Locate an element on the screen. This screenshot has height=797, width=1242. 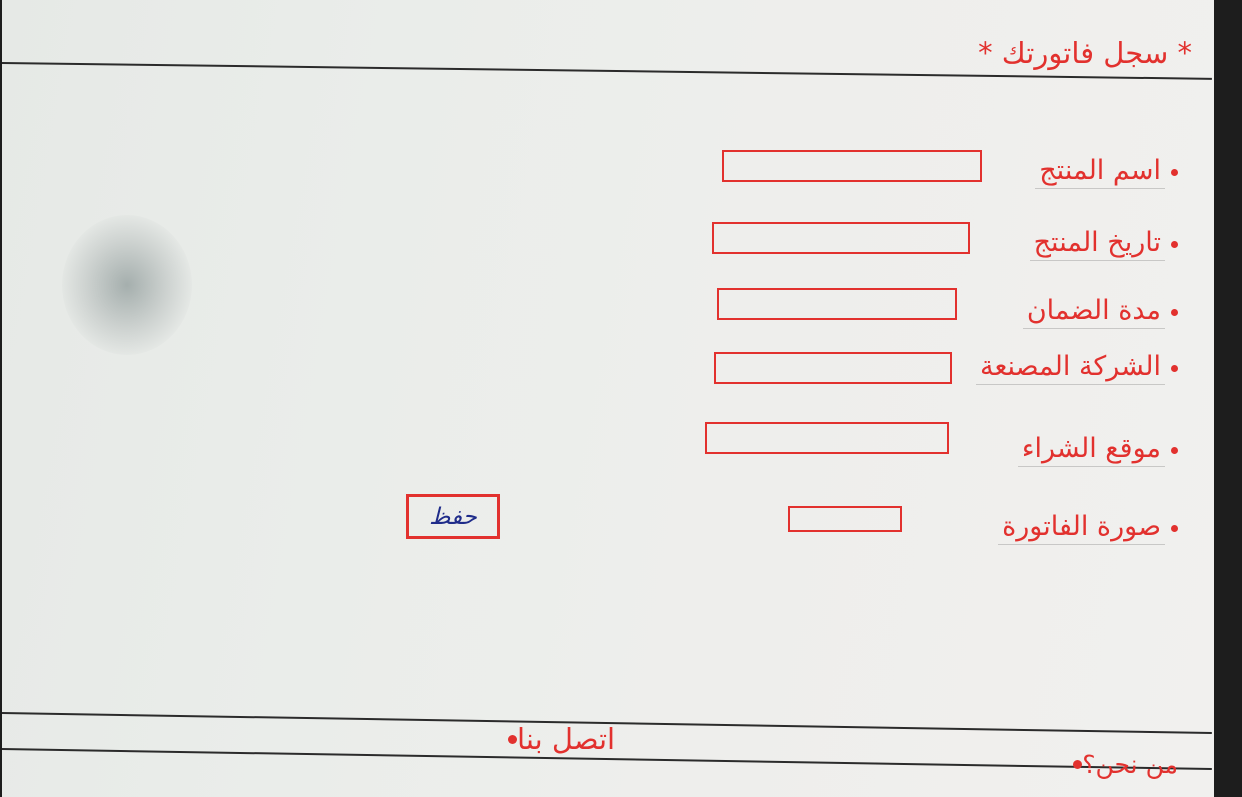
field-label-purchase-location: موقع الشراء is located at coordinates (1091, 450).